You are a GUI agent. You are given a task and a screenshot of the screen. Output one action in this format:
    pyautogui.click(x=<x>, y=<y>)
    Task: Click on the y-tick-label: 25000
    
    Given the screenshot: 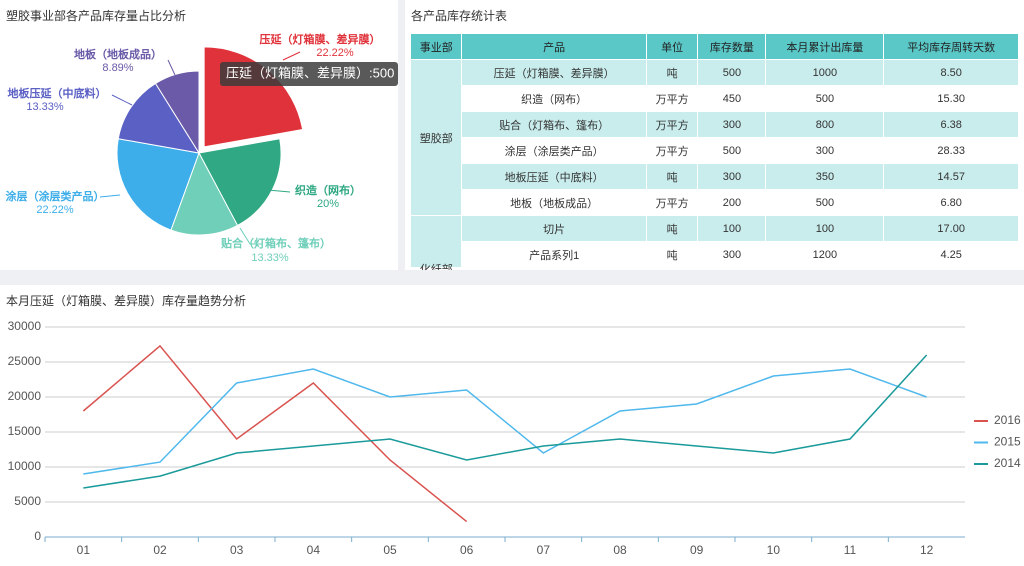 What is the action you would take?
    pyautogui.click(x=25, y=361)
    